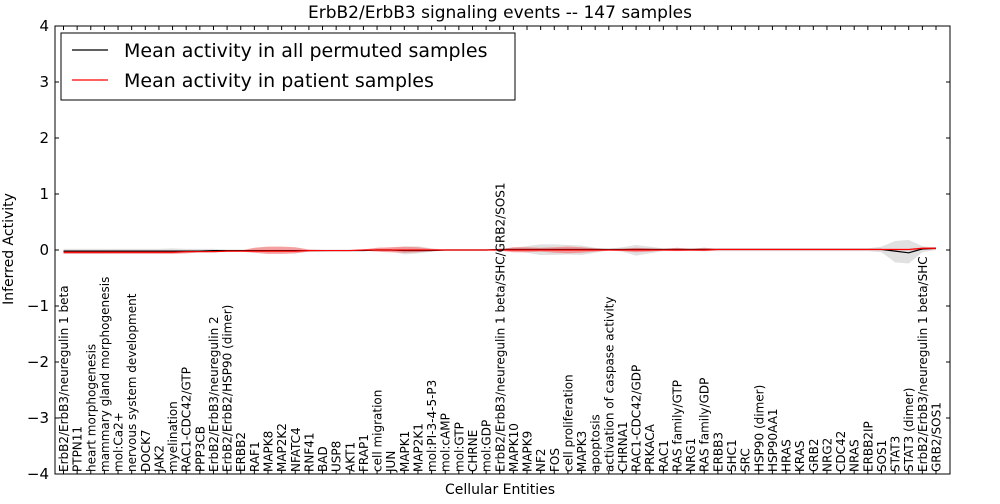  I want to click on x-tick-label: ErbB2/ErbB3/neuregulin 2, so click(214, 394).